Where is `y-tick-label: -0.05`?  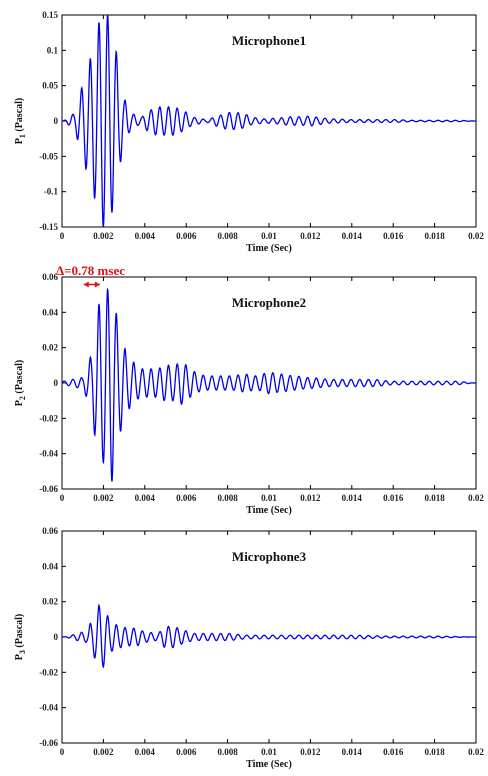 y-tick-label: -0.05 is located at coordinates (48, 156).